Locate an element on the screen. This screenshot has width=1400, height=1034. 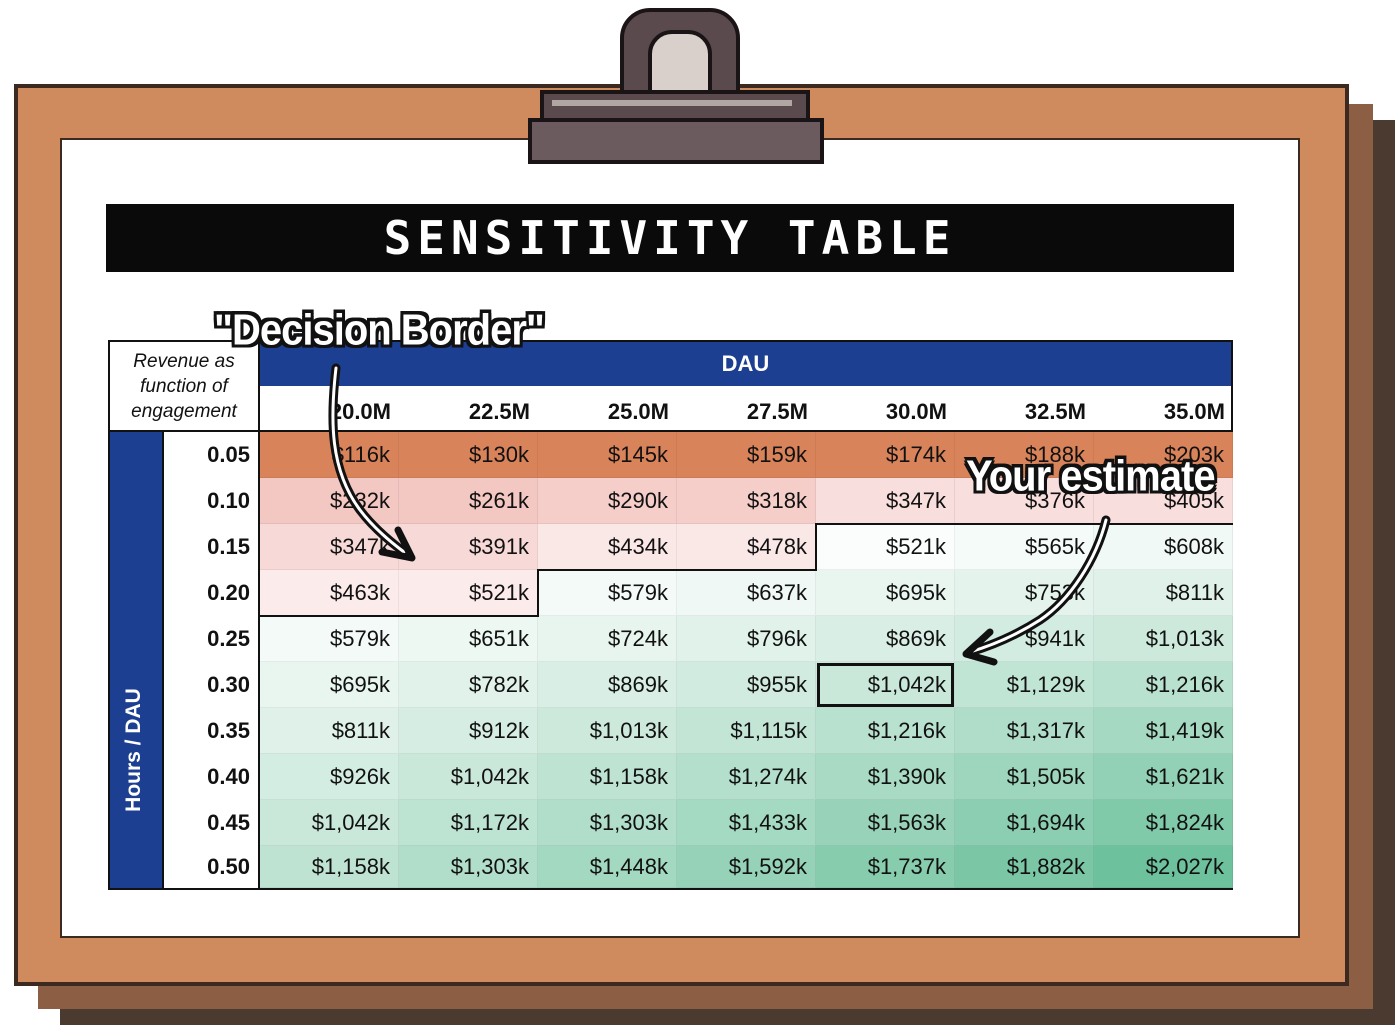
table-cell: $1,172k is located at coordinates (468, 823).